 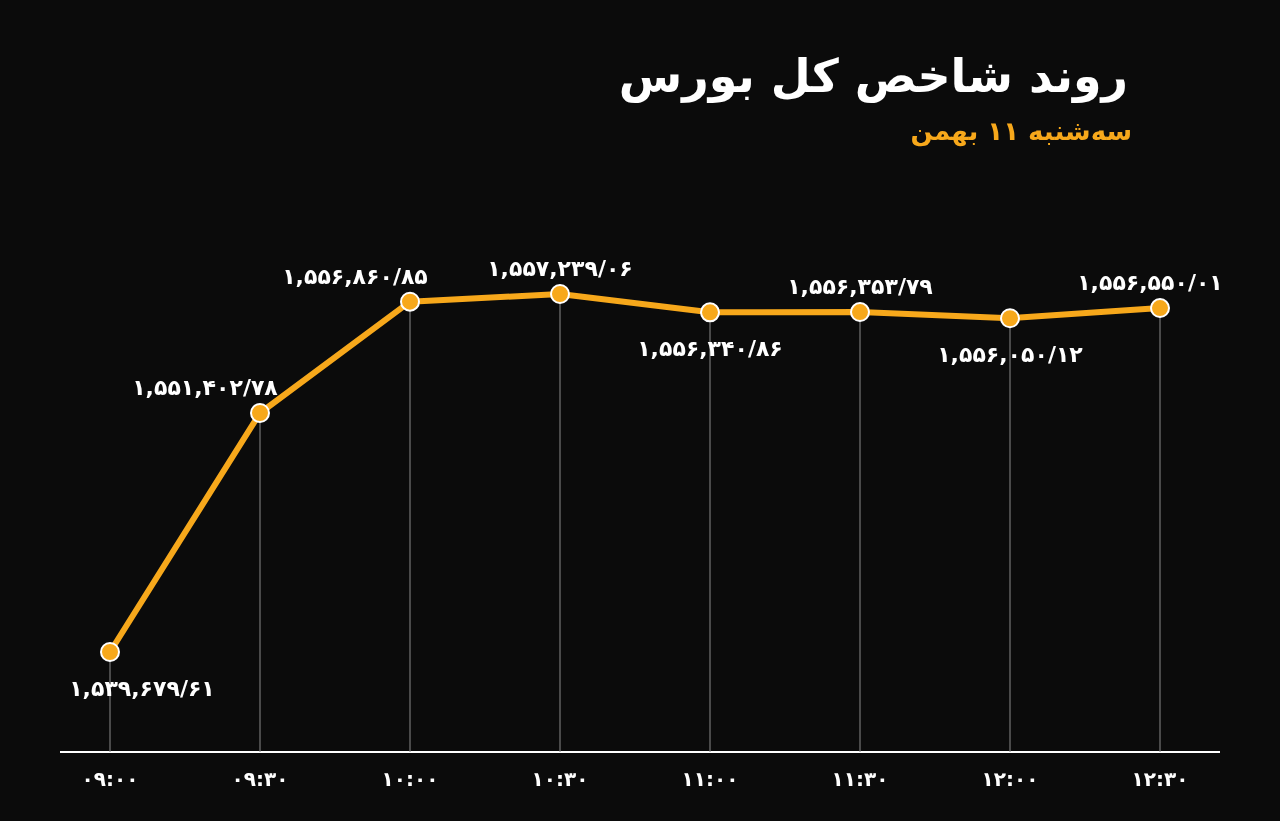 I want to click on data-label: ۱,۵۵۶,۰۵۰/۱۲, so click(x=1010, y=355).